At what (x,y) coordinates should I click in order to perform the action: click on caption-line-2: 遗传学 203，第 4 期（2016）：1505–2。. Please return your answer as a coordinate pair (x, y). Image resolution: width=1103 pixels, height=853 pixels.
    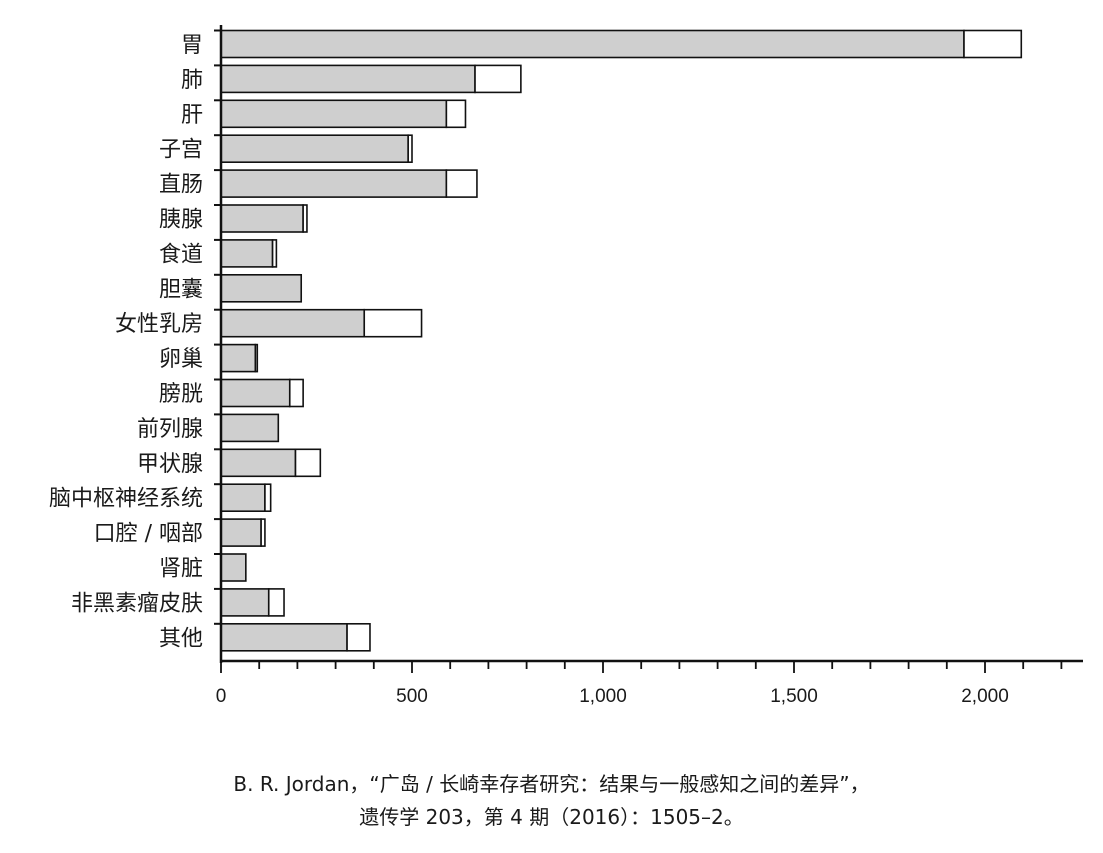
    Looking at the image, I should click on (551, 817).